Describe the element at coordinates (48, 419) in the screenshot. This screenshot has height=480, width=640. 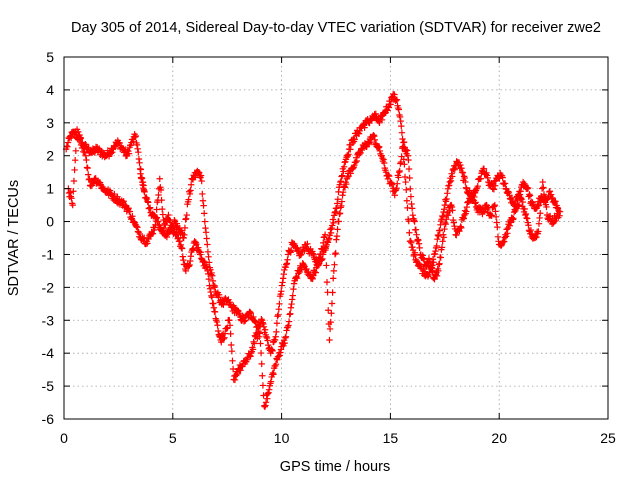
I see `y-tick-label: -6` at that location.